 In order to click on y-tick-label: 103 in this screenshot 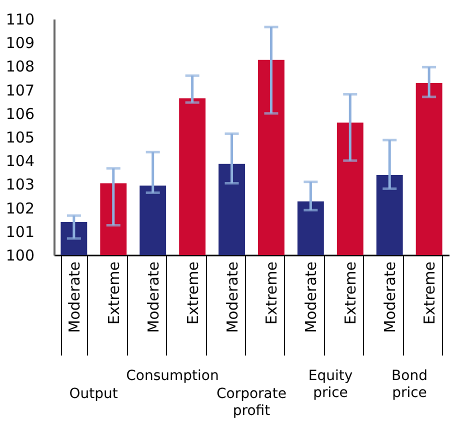, I will do `click(20, 185)`.